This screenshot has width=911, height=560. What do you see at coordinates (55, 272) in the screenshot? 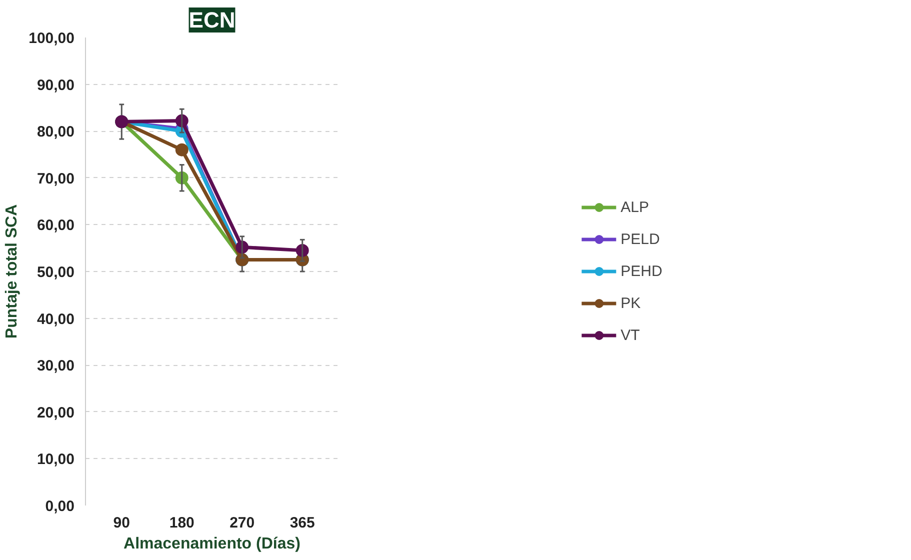
I see `y-tick-label: 50,00` at bounding box center [55, 272].